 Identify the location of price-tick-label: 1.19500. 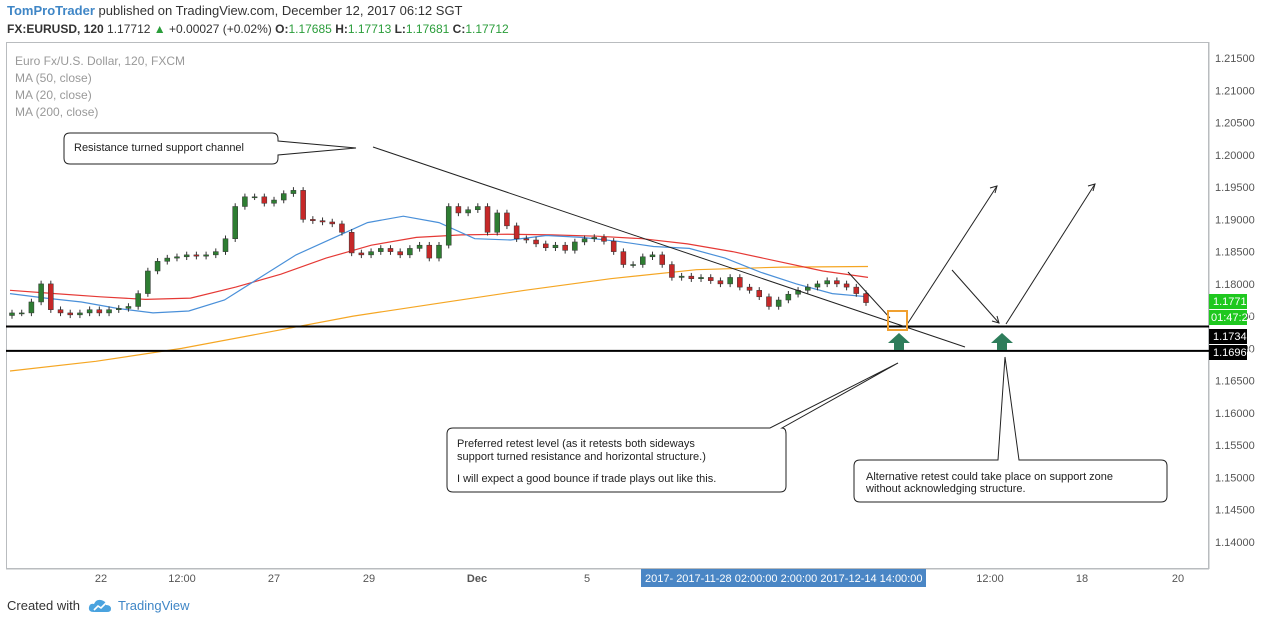
(1235, 188).